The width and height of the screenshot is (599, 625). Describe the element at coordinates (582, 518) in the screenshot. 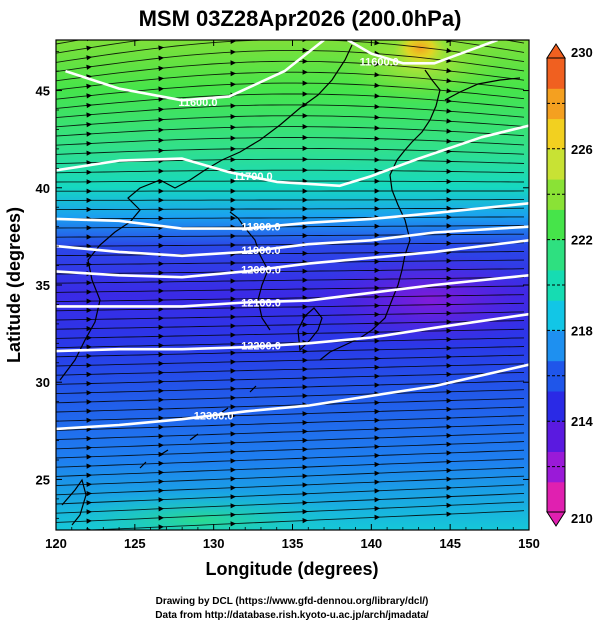

I see `colorbar-tick-label: 210` at that location.